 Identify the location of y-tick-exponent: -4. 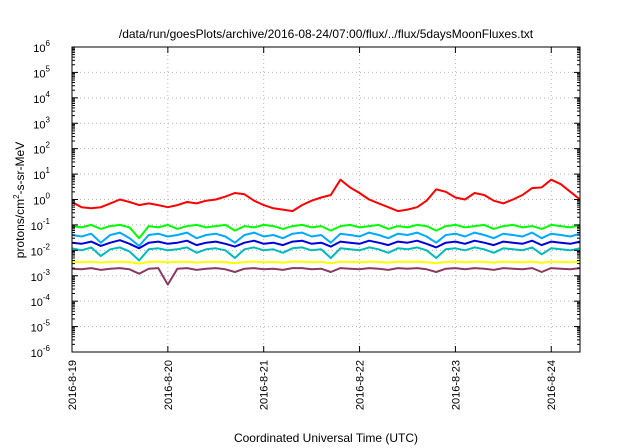
(47, 297).